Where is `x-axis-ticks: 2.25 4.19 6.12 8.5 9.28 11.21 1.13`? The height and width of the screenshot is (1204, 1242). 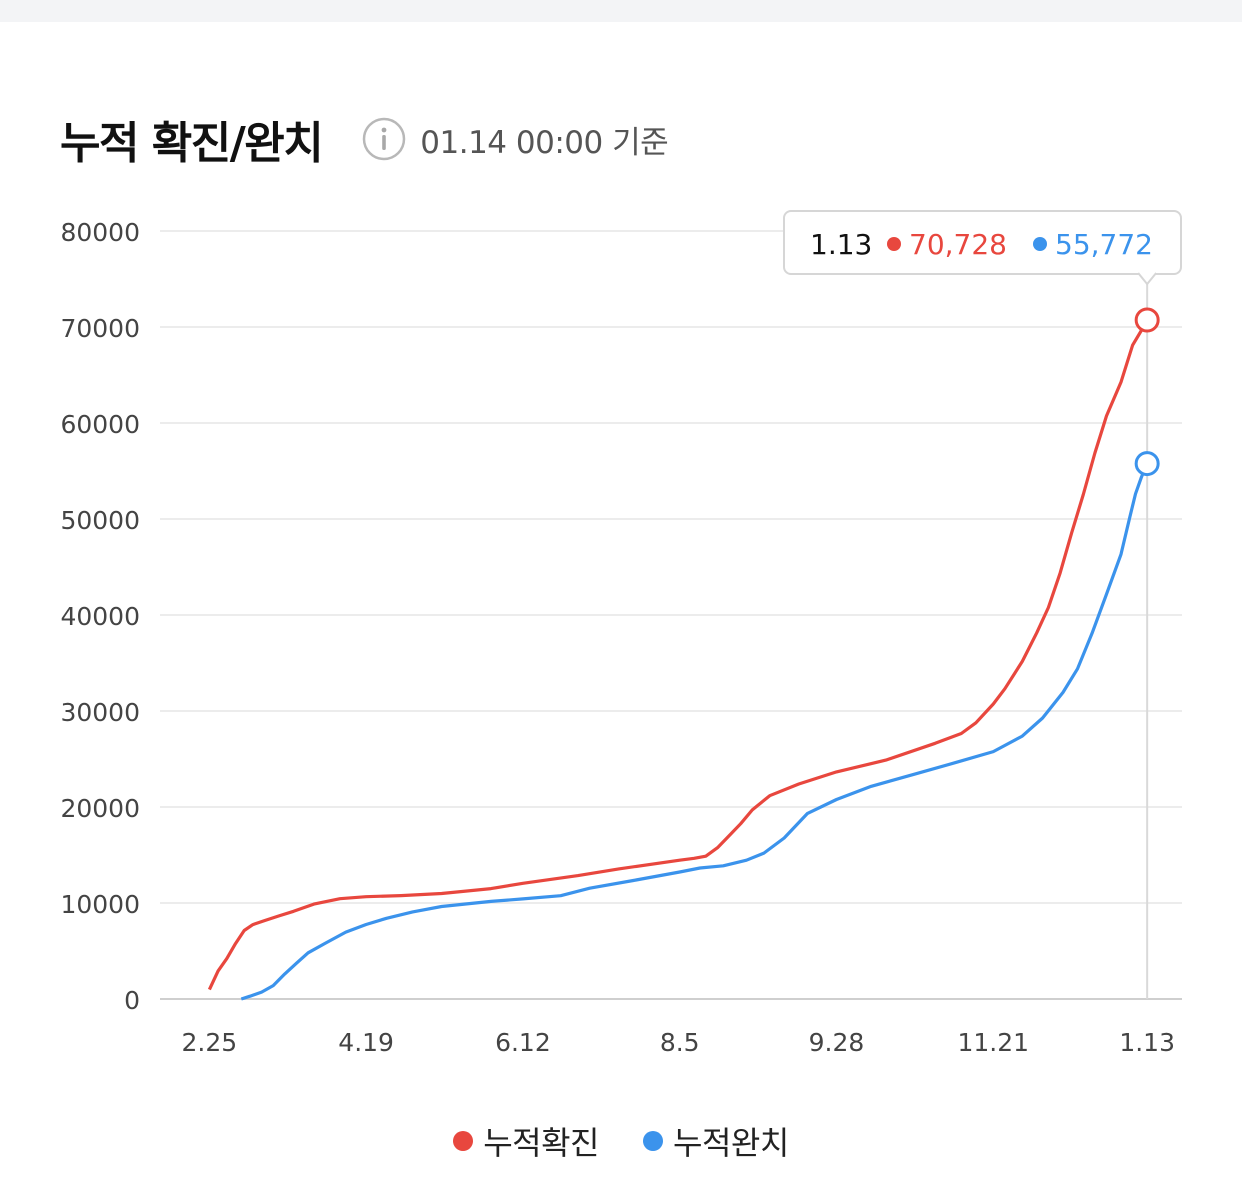 x-axis-ticks: 2.25 4.19 6.12 8.5 9.28 11.21 1.13 is located at coordinates (678, 1042).